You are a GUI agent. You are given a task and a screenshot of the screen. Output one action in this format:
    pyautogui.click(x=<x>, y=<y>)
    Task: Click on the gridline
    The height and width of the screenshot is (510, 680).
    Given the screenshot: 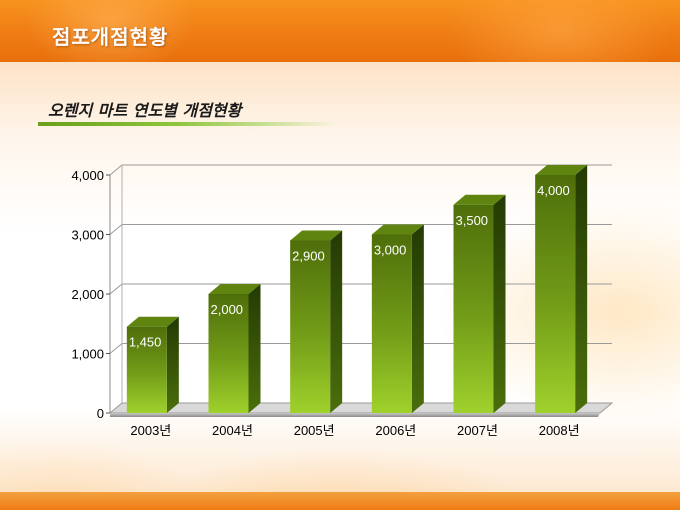 What is the action you would take?
    pyautogui.click(x=360, y=170)
    